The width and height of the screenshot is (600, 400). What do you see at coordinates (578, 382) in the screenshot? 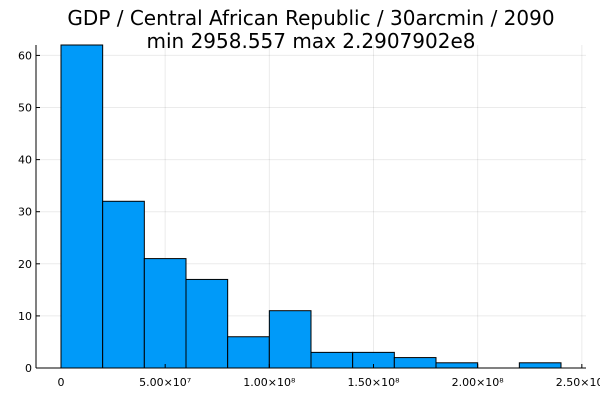
I see `x-tick-label-5: 2.50×10⁸` at bounding box center [578, 382].